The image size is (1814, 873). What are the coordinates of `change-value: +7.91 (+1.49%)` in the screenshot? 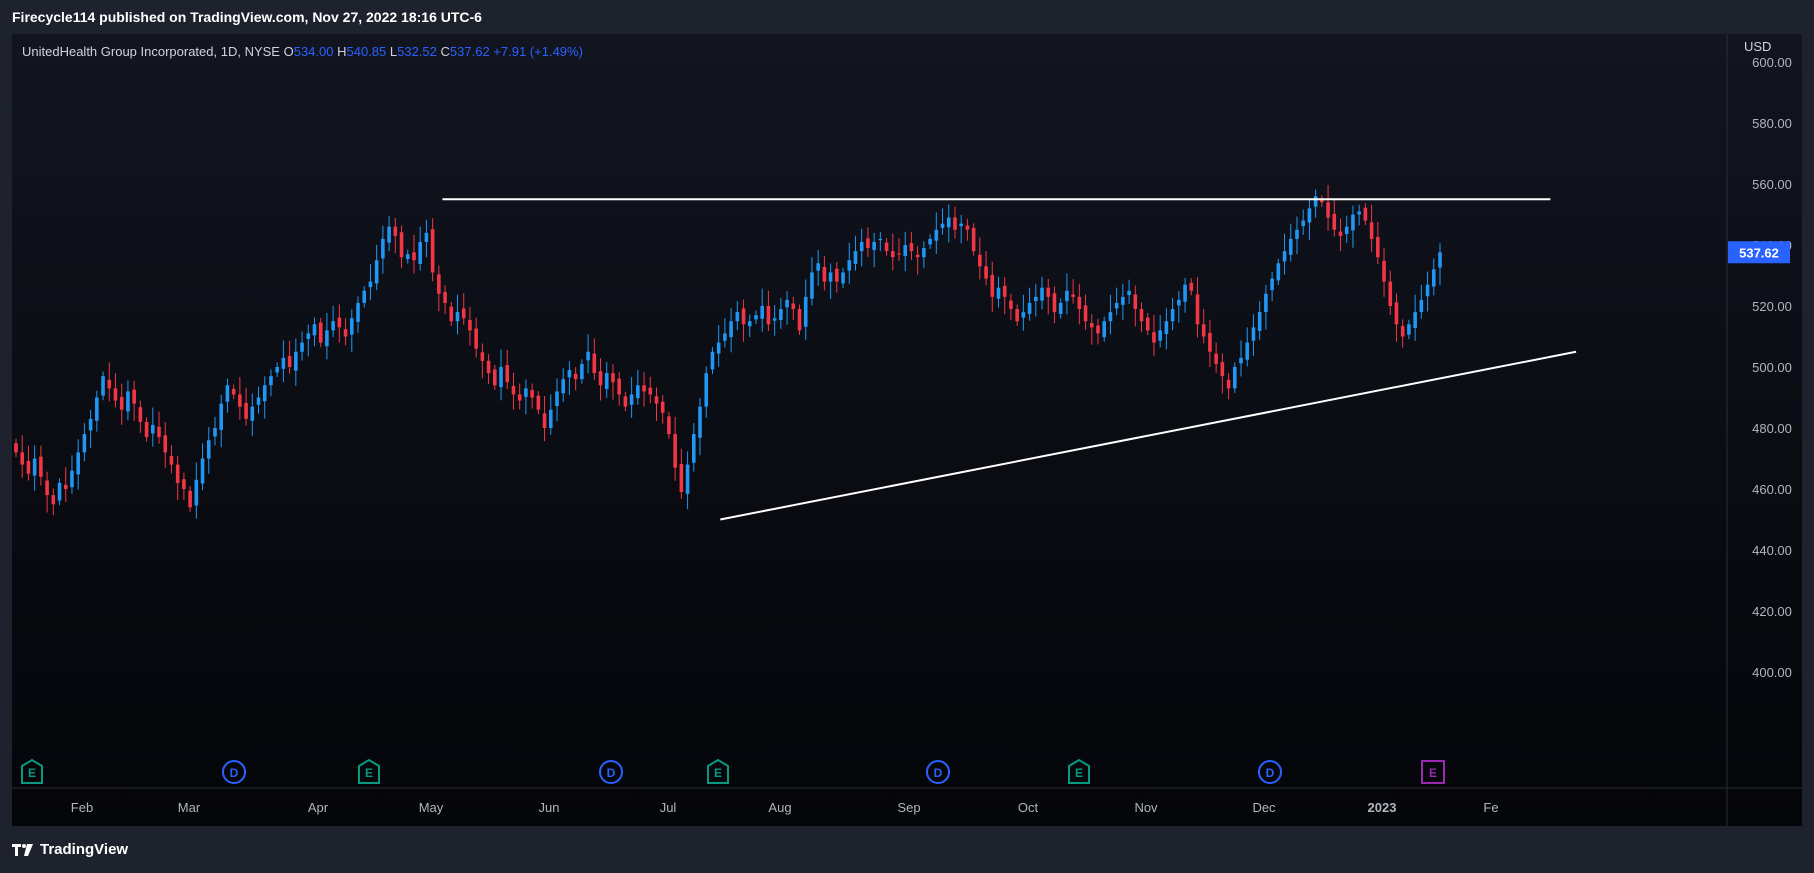 It's located at (538, 51).